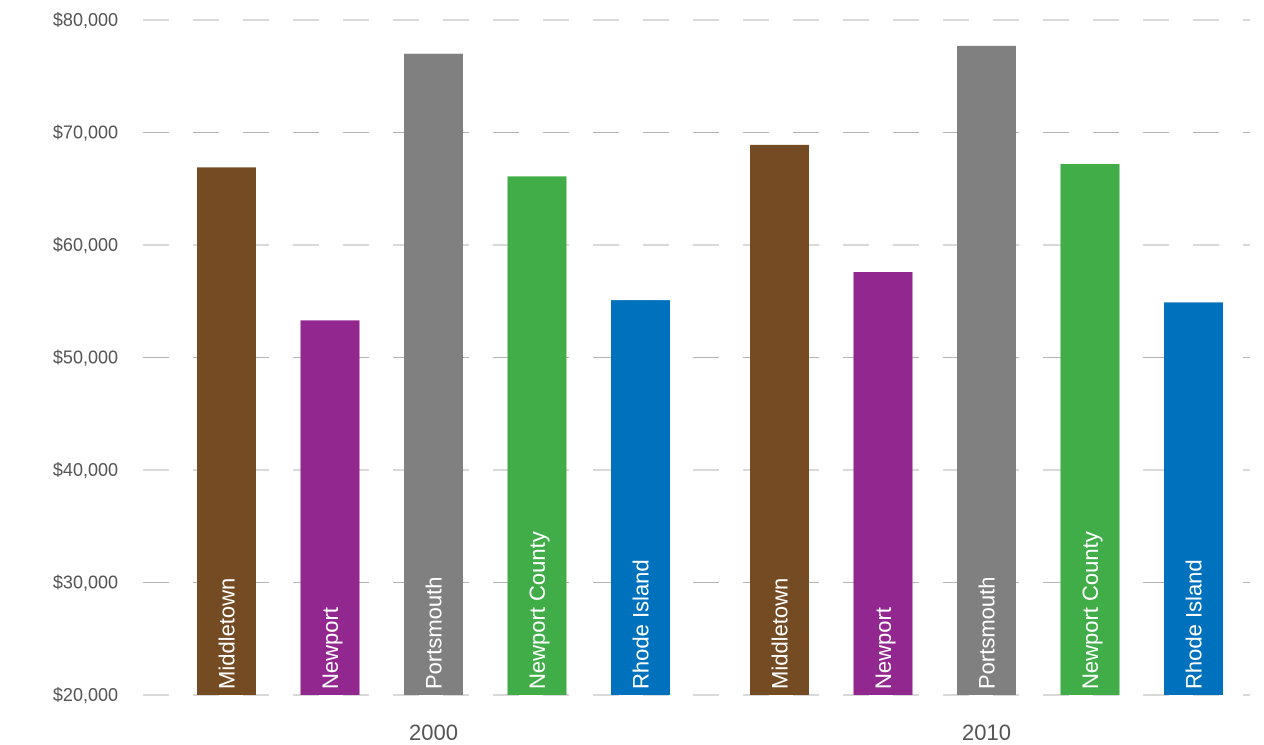  I want to click on y-tick-label: $50,000, so click(85, 358).